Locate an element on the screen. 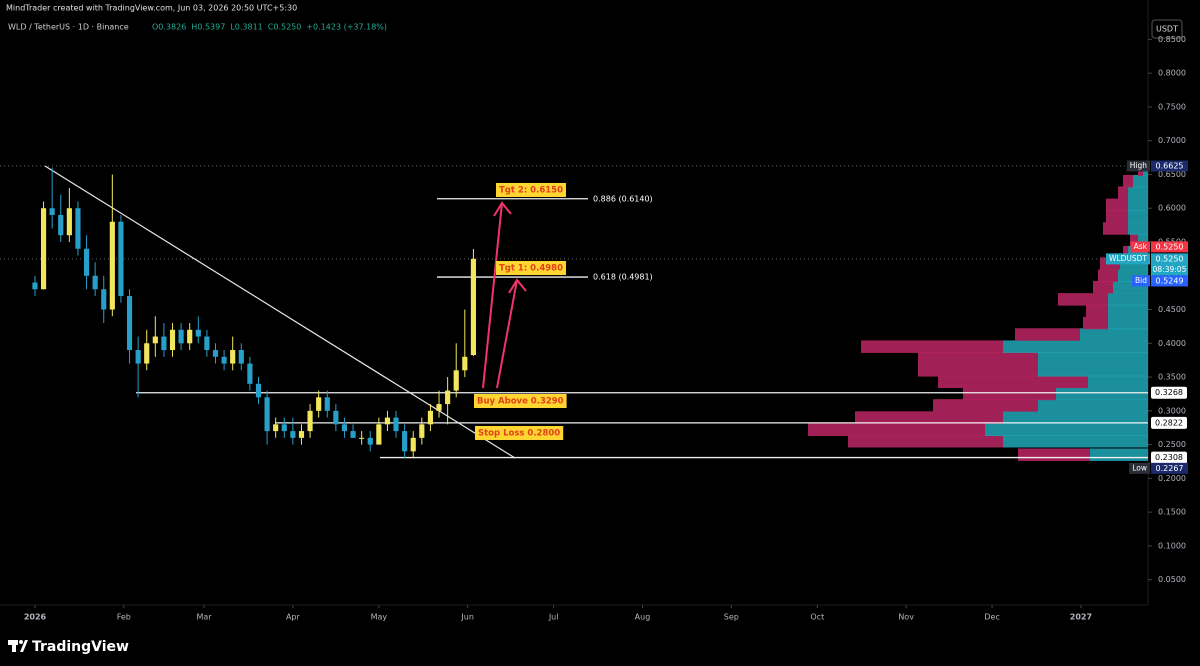  x-tick-label: 2026 is located at coordinates (35, 617).